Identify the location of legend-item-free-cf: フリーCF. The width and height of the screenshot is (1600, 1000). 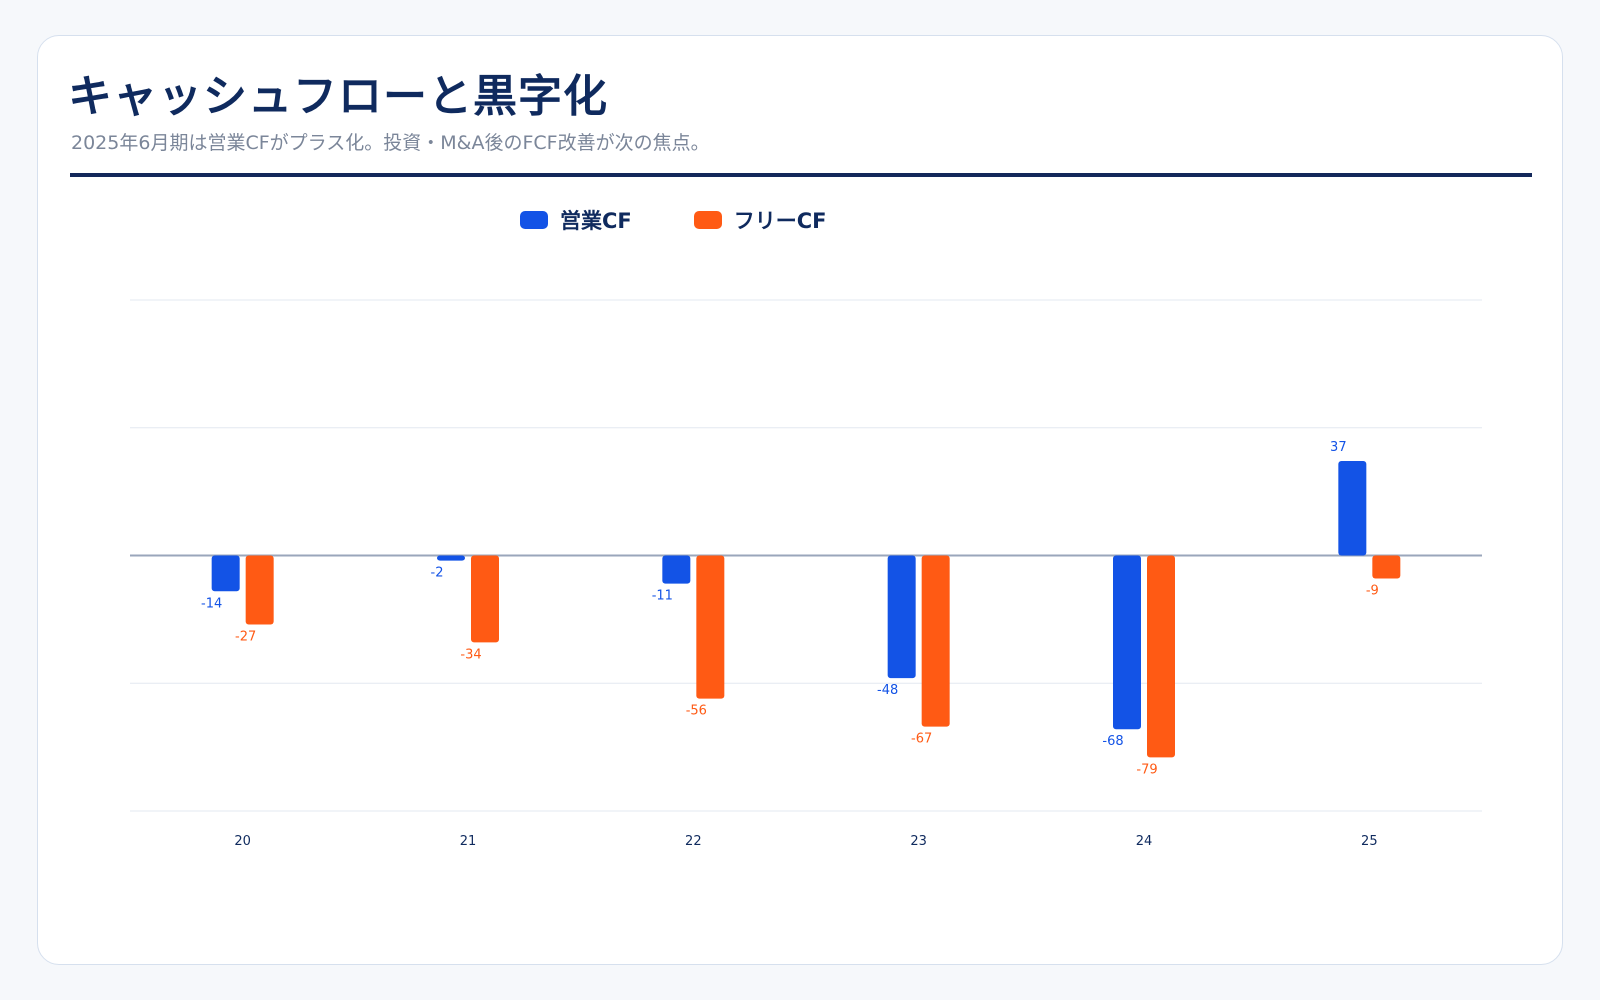
(760, 220).